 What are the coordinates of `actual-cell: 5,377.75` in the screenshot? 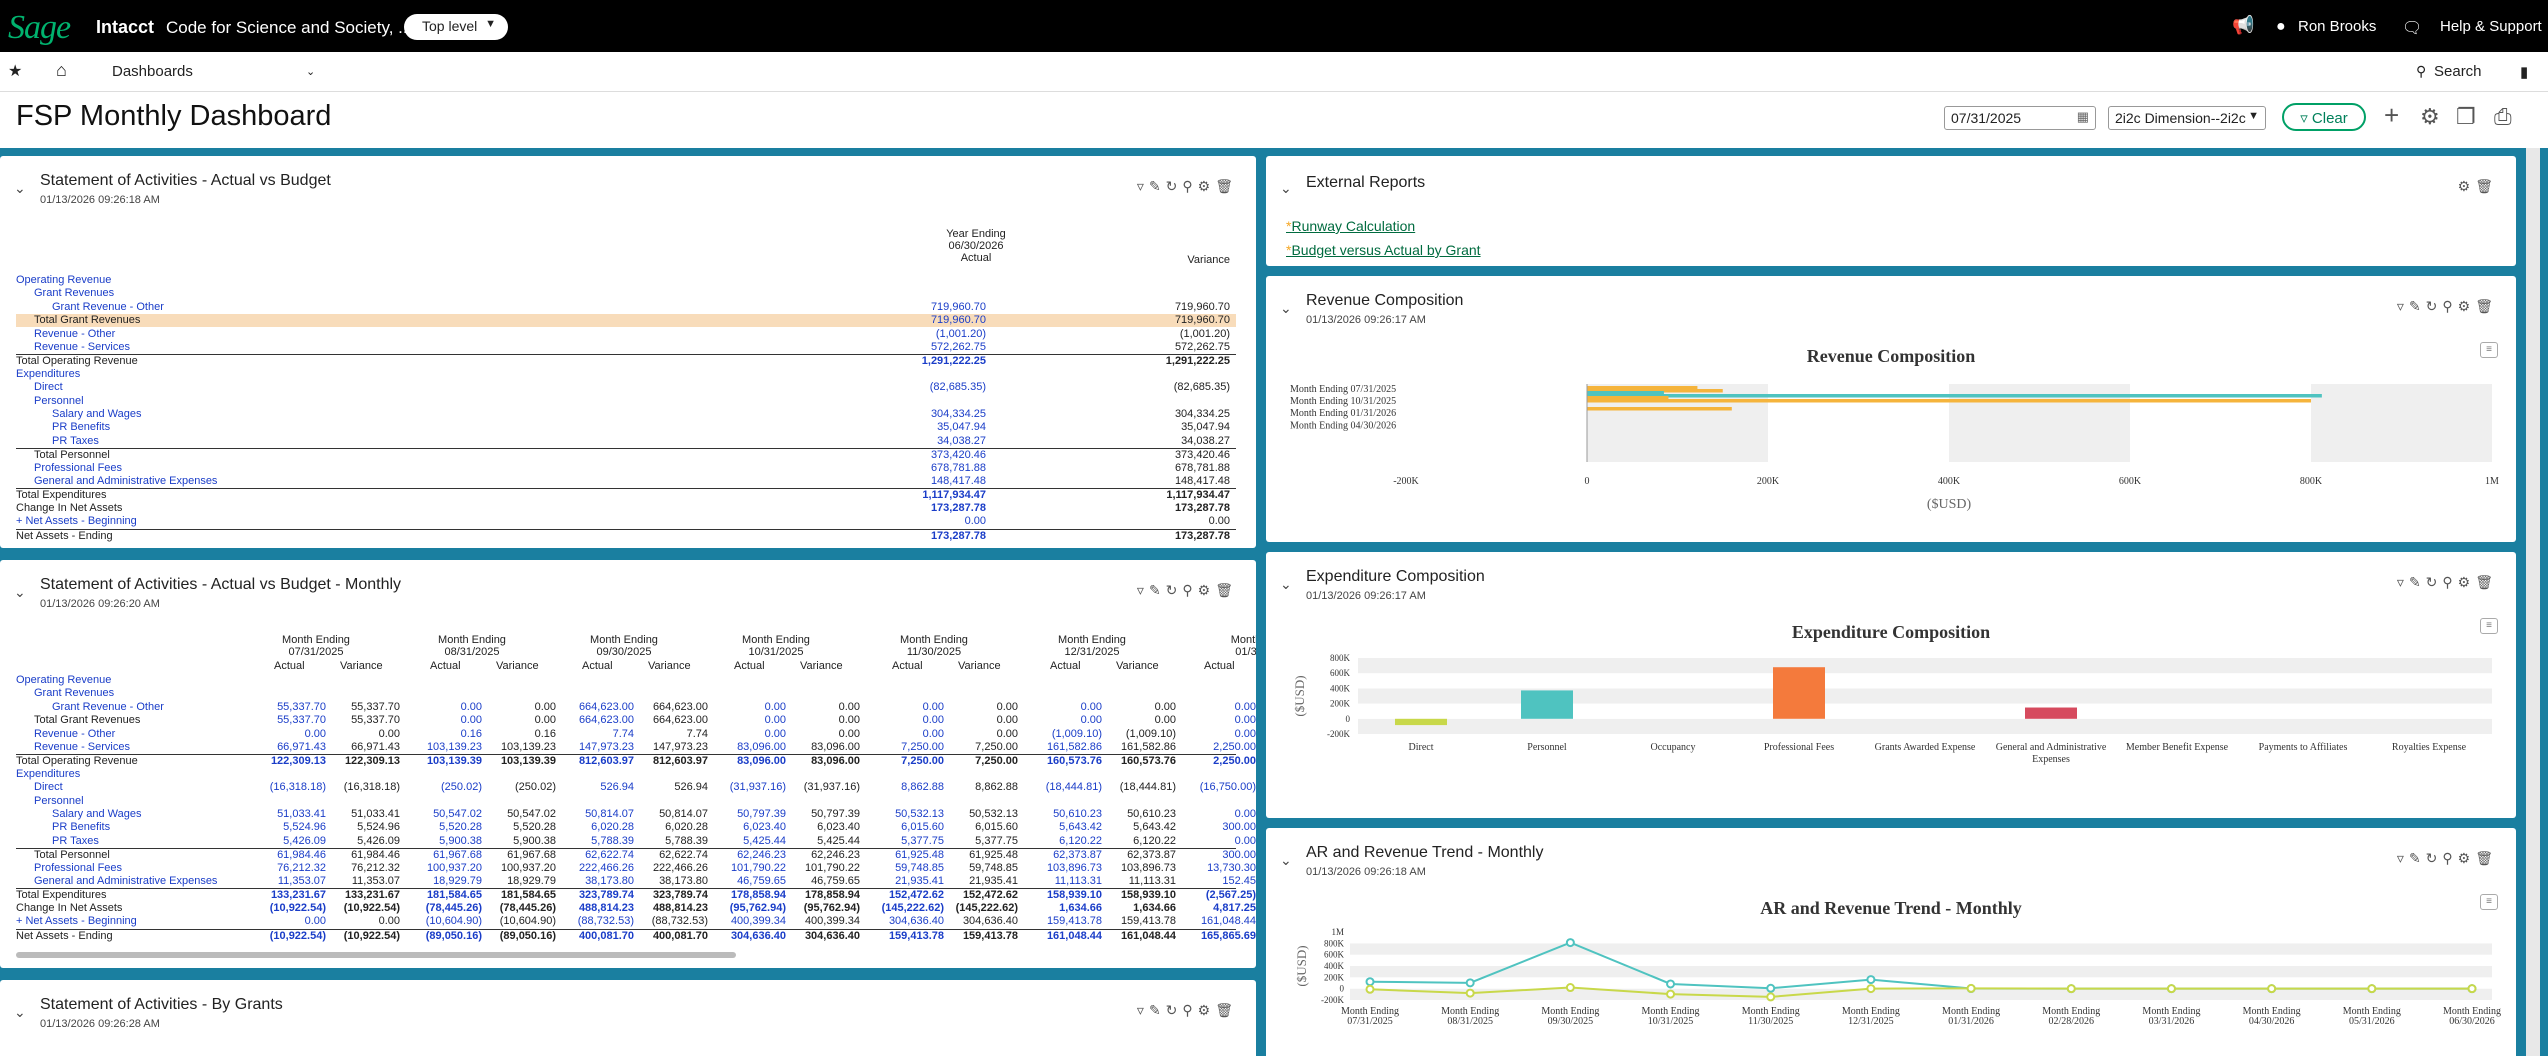 It's located at (922, 840).